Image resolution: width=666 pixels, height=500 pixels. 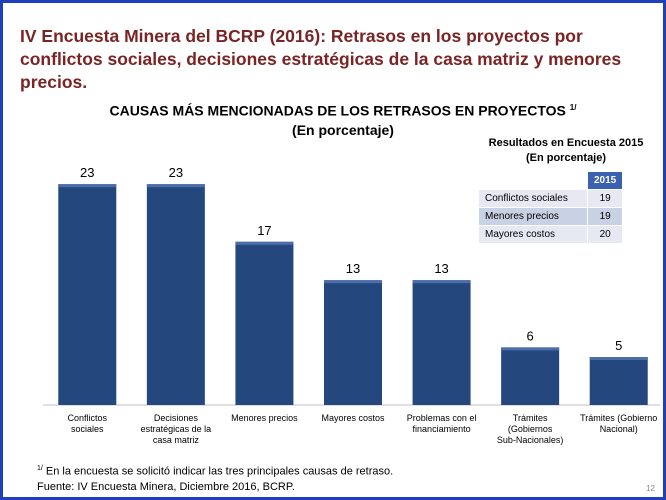 I want to click on data-label: 17, so click(x=264, y=230).